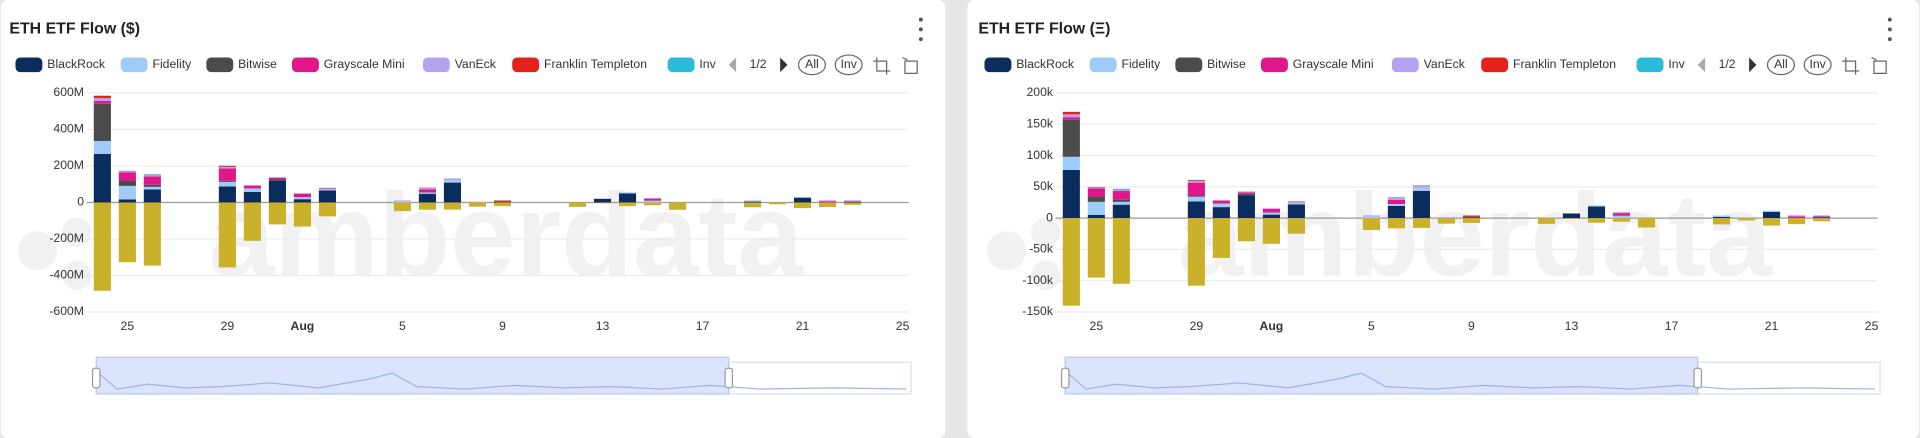 The image size is (1920, 438). What do you see at coordinates (1044, 29) in the screenshot?
I see `chart-title: ETH ETF Flow (Ξ)` at bounding box center [1044, 29].